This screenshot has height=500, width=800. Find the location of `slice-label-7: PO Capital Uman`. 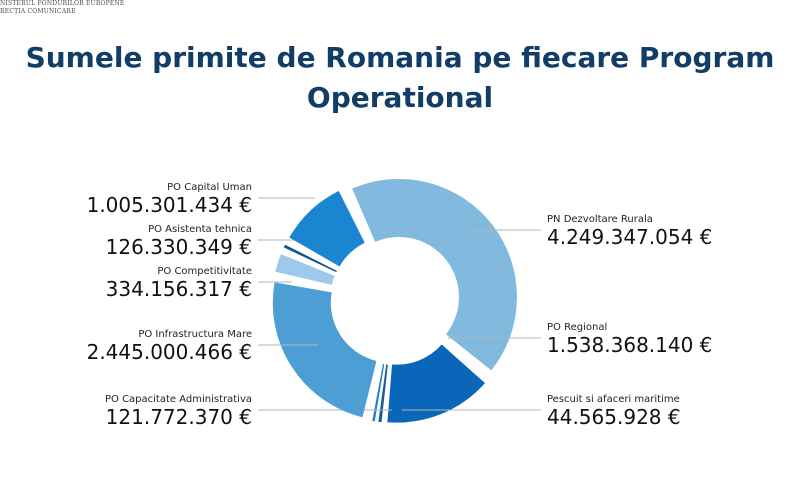

slice-label-7: PO Capital Uman is located at coordinates (209, 187).